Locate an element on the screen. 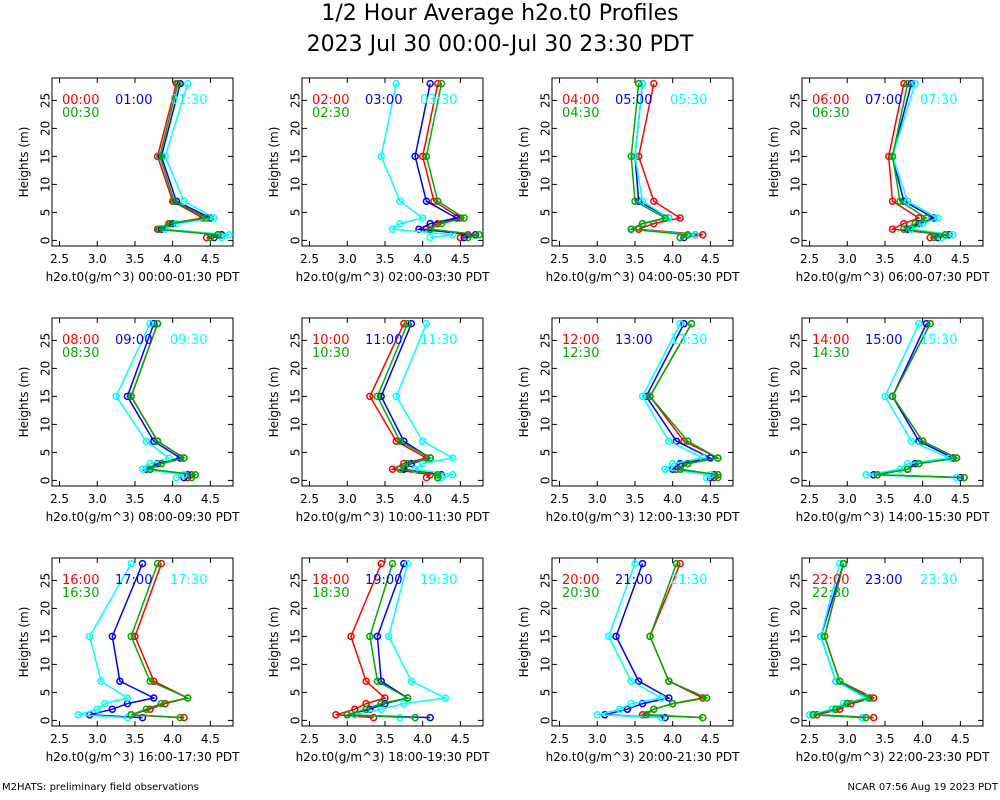  legend-label: 07:30 is located at coordinates (938, 100).